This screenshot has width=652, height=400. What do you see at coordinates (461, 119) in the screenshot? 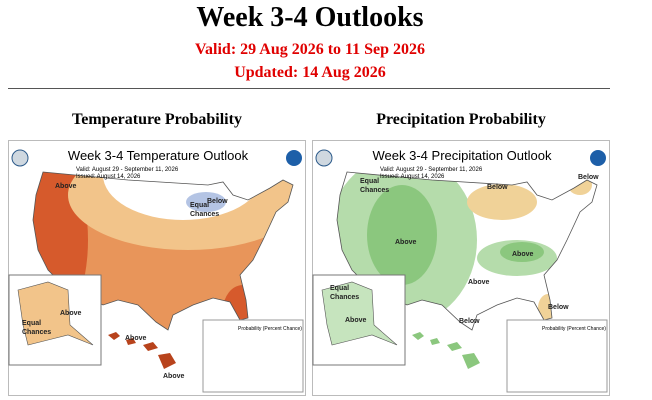
I see `panel-heading: Precipitation Probability` at bounding box center [461, 119].